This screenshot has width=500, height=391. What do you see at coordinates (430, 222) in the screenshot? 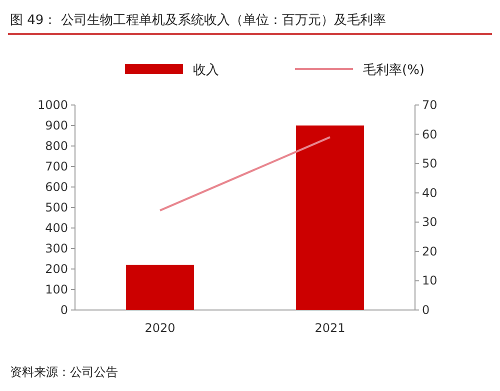
I see `y2-tick-label: 30` at bounding box center [430, 222].